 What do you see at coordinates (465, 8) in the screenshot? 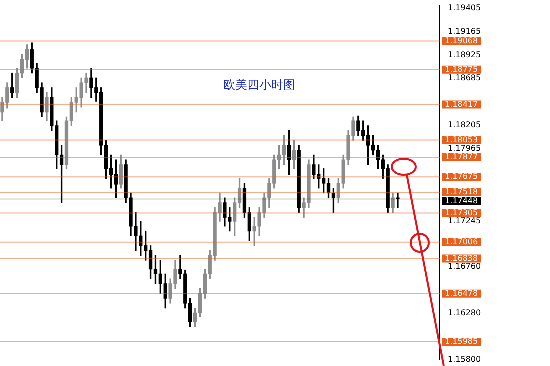
I see `y-tick-label: 1.19405` at bounding box center [465, 8].